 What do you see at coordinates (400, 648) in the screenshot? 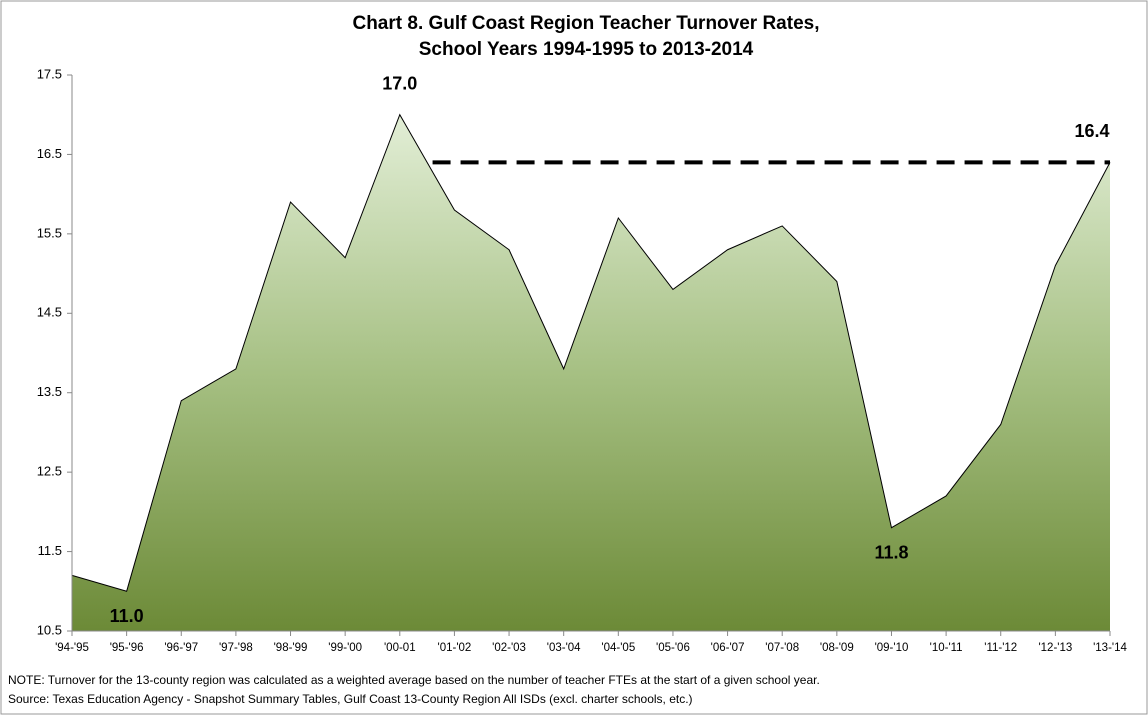
I see `x-tick-label: '00-01` at bounding box center [400, 648].